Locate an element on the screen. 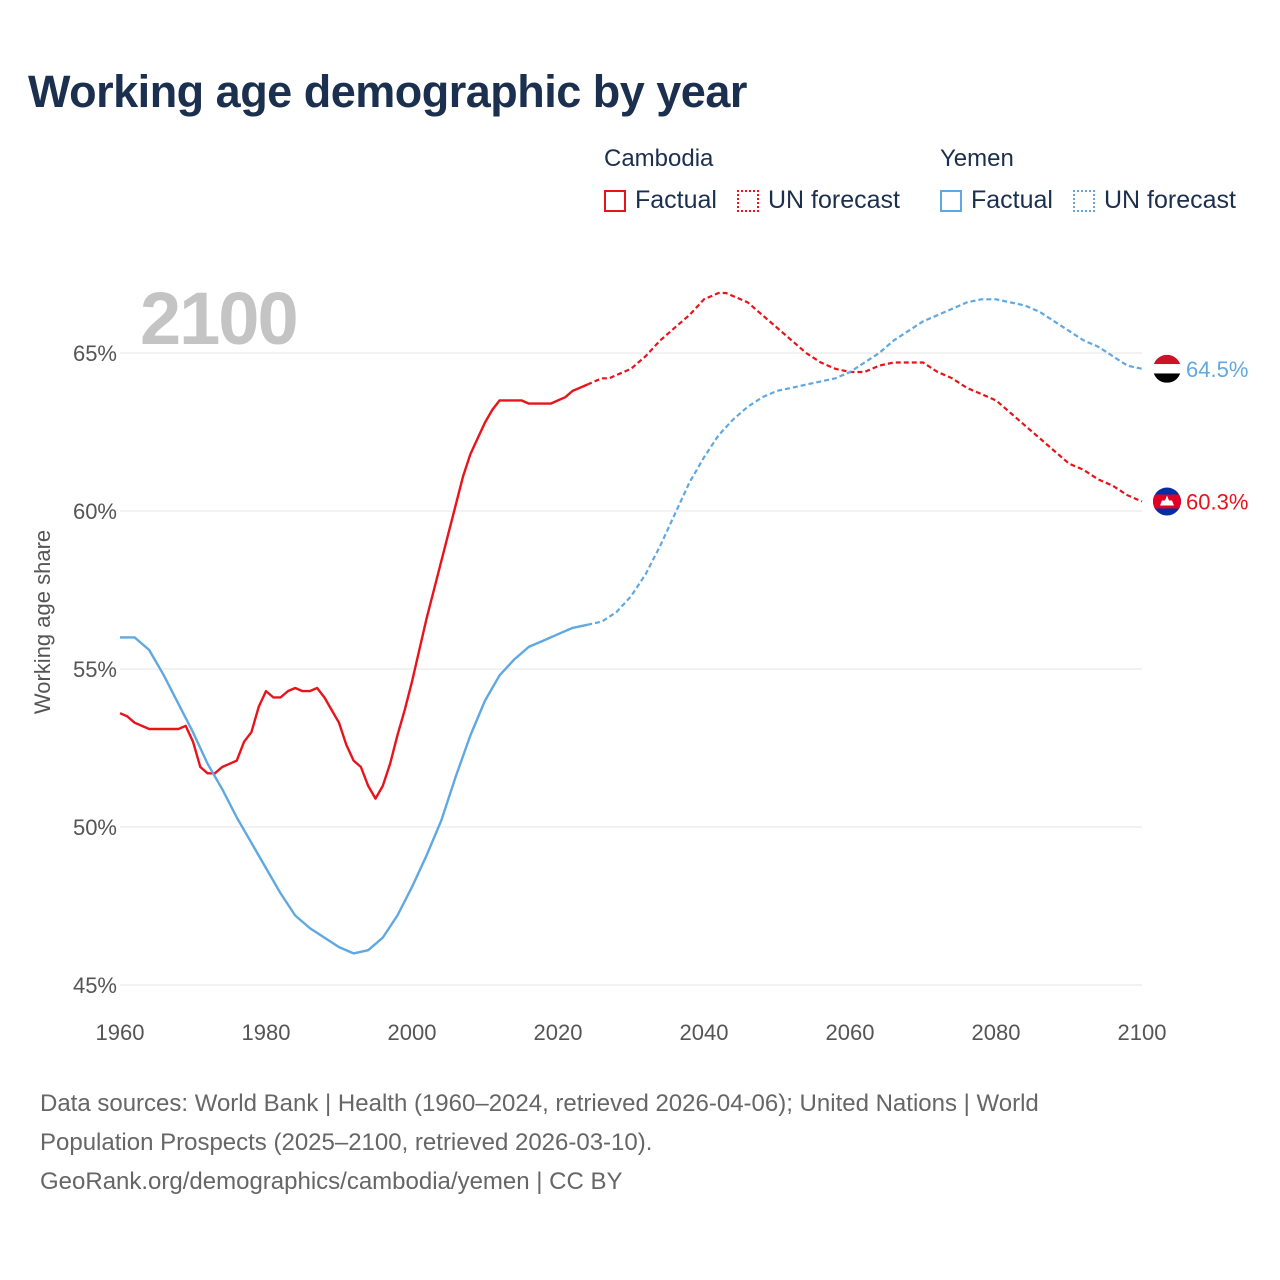 The height and width of the screenshot is (1280, 1280). series-line-yemen-factual is located at coordinates (354, 789).